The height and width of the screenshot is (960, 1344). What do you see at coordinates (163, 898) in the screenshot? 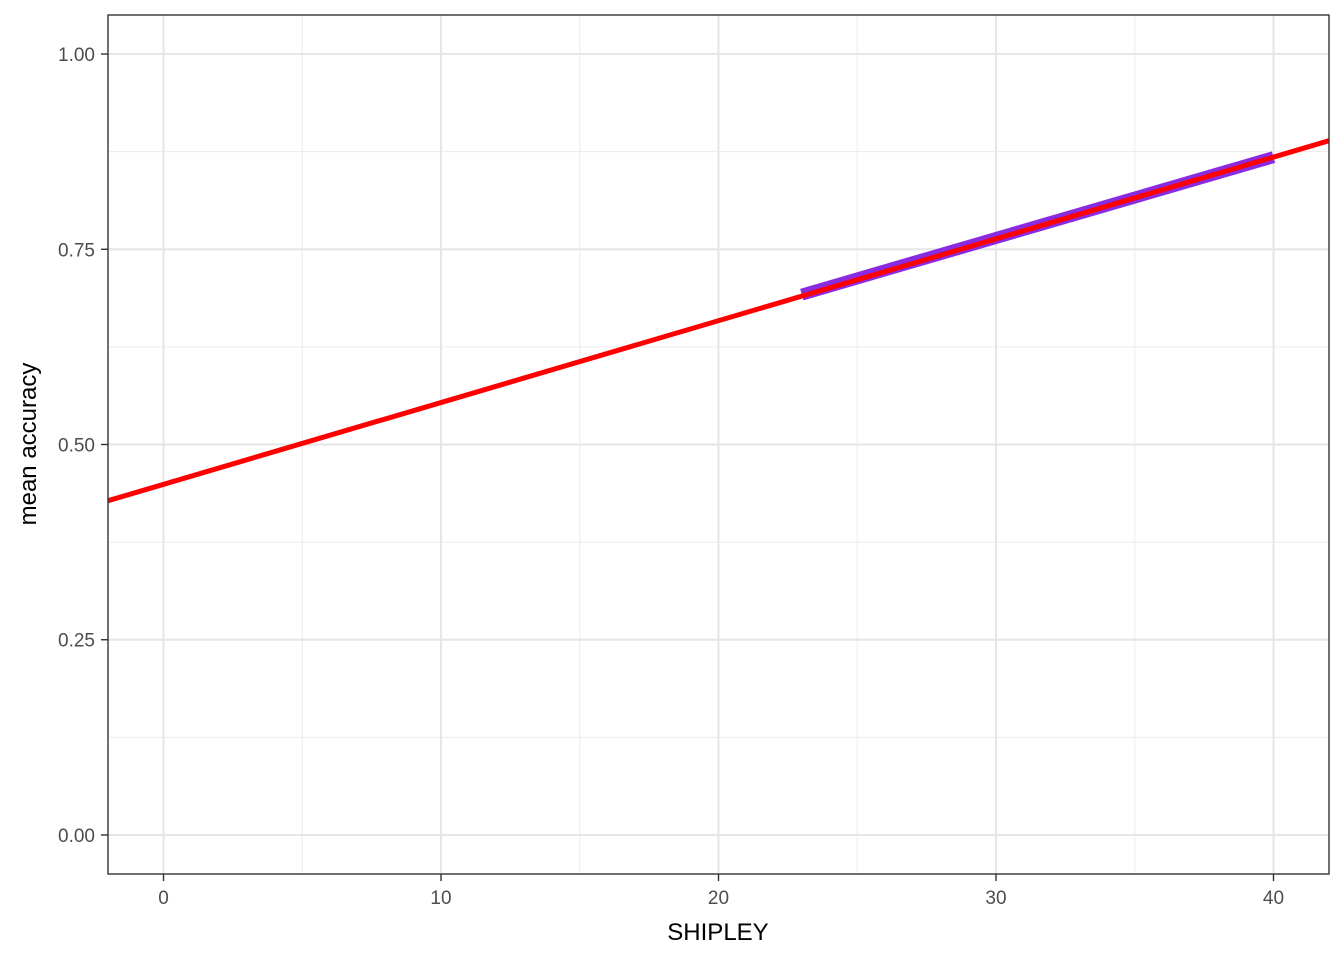
I see `x-tick-label: 0` at bounding box center [163, 898].